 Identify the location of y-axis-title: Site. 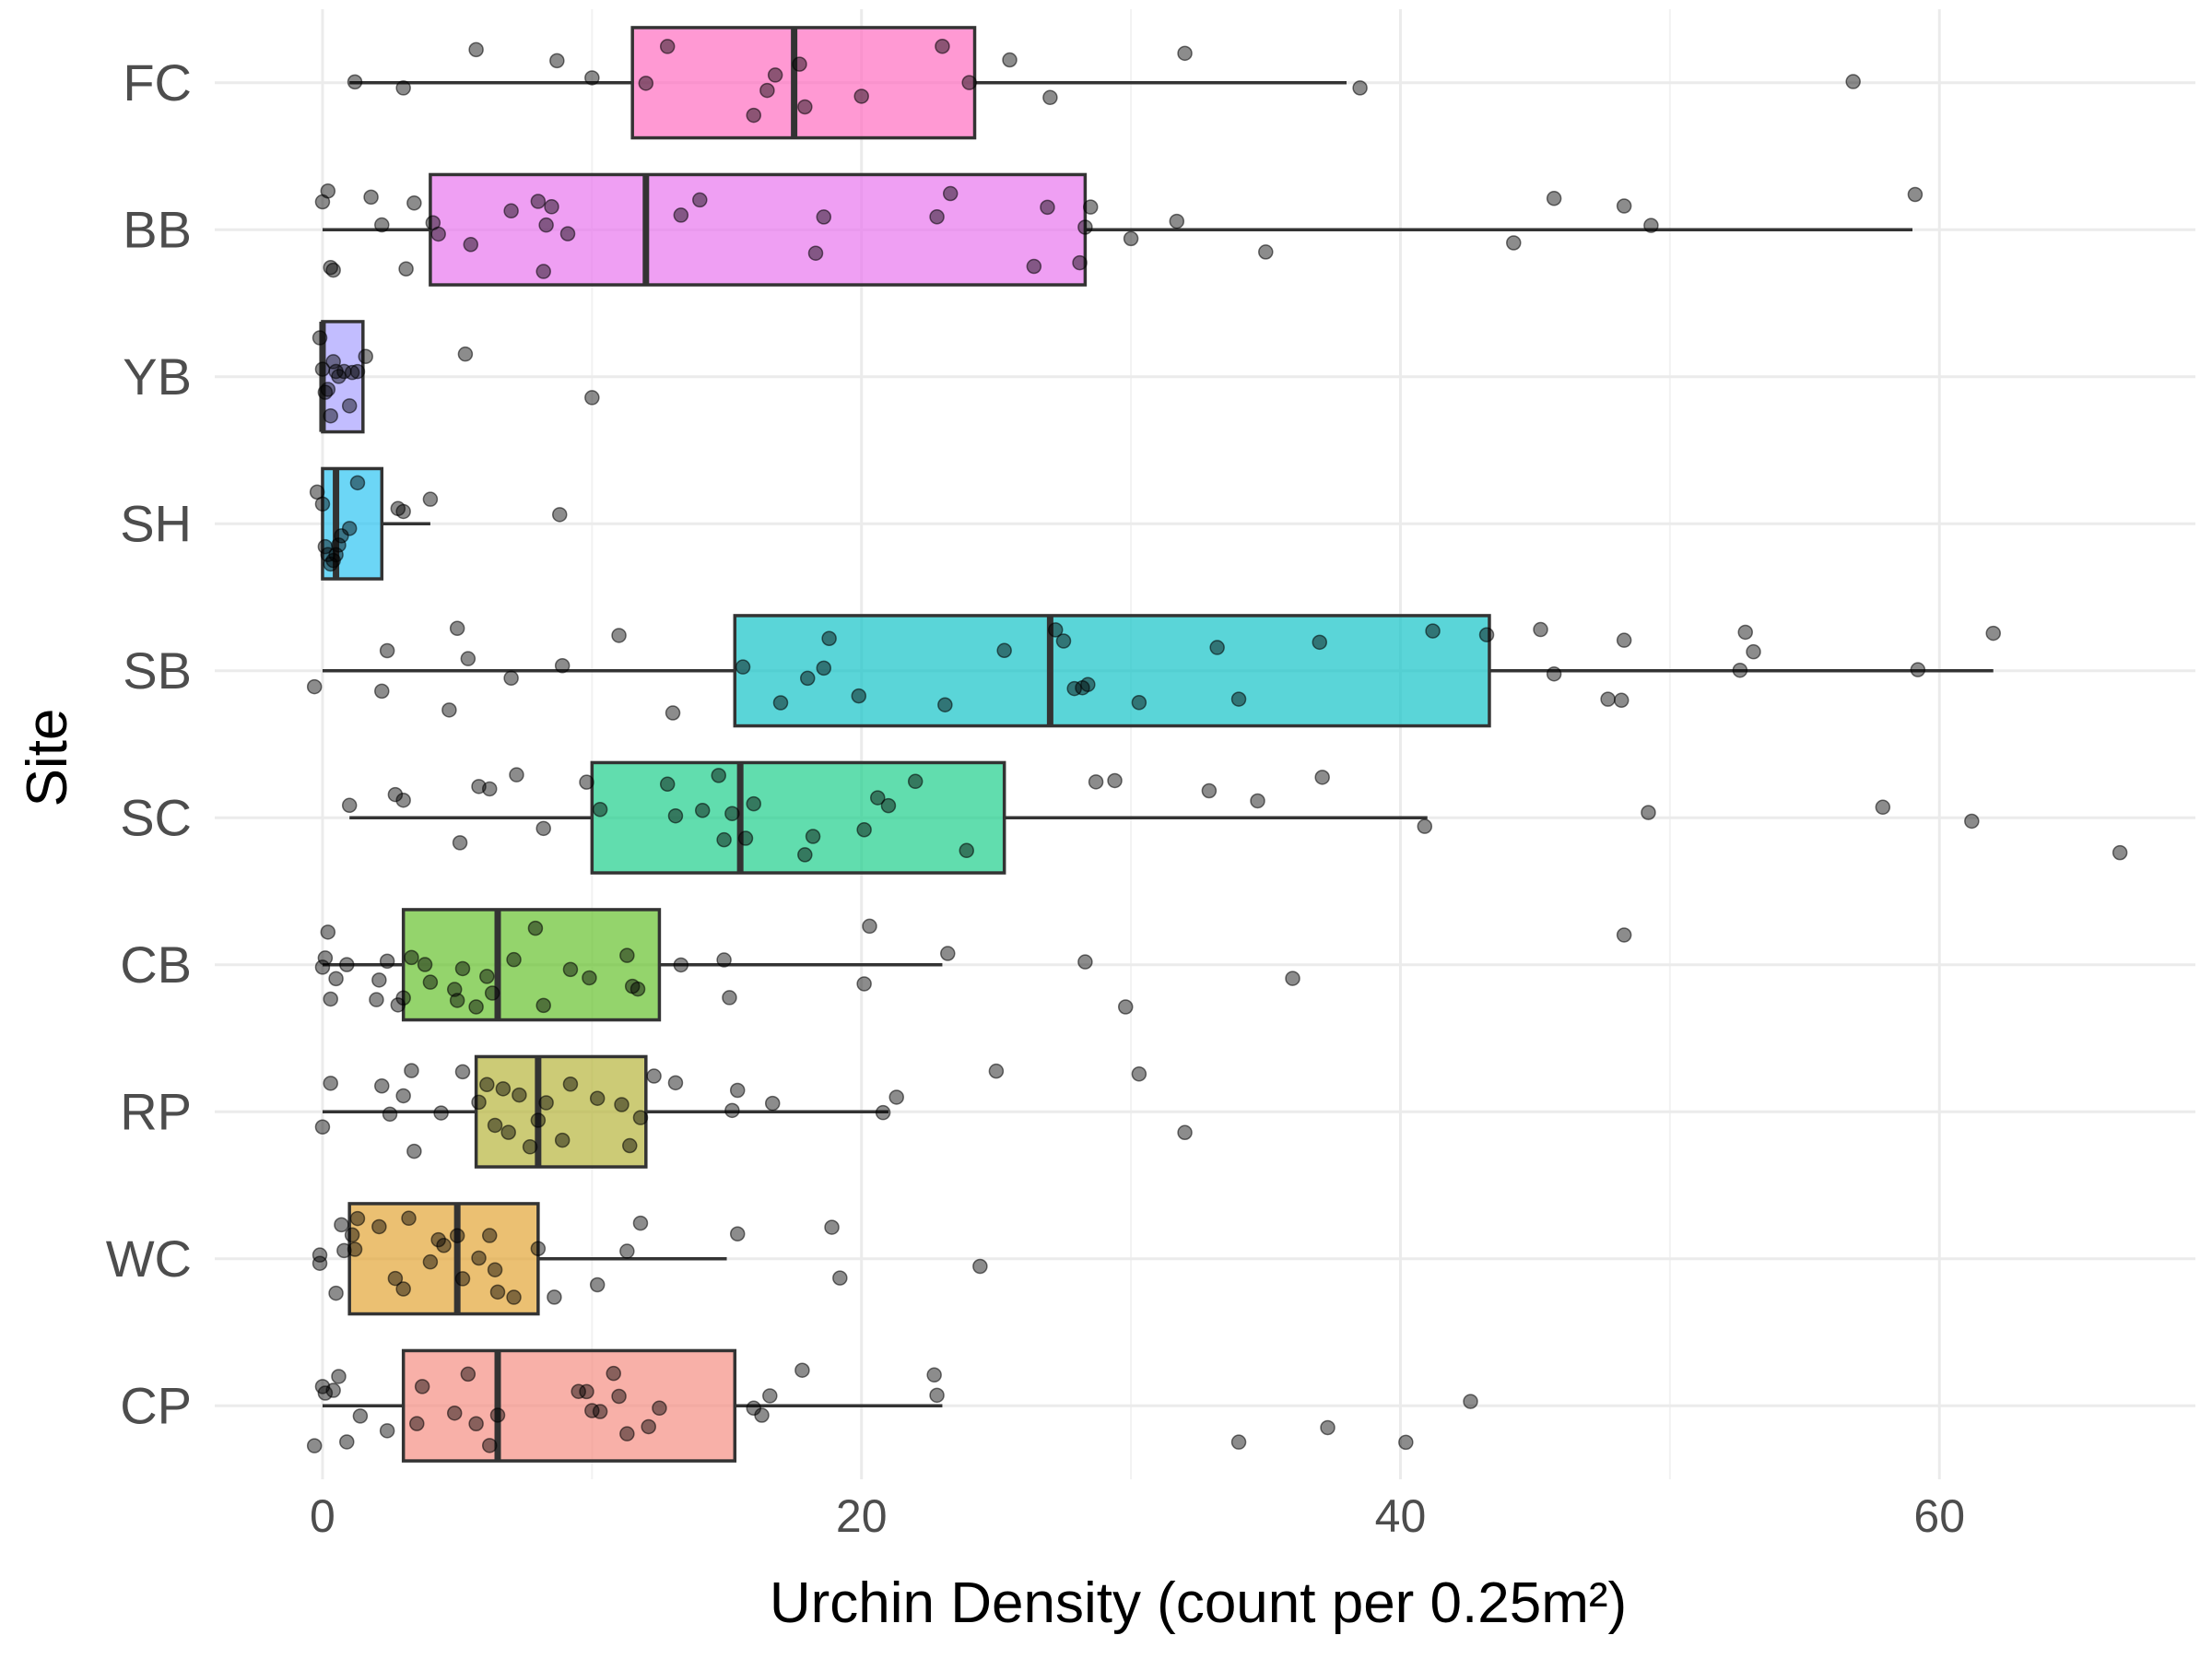
(47, 758).